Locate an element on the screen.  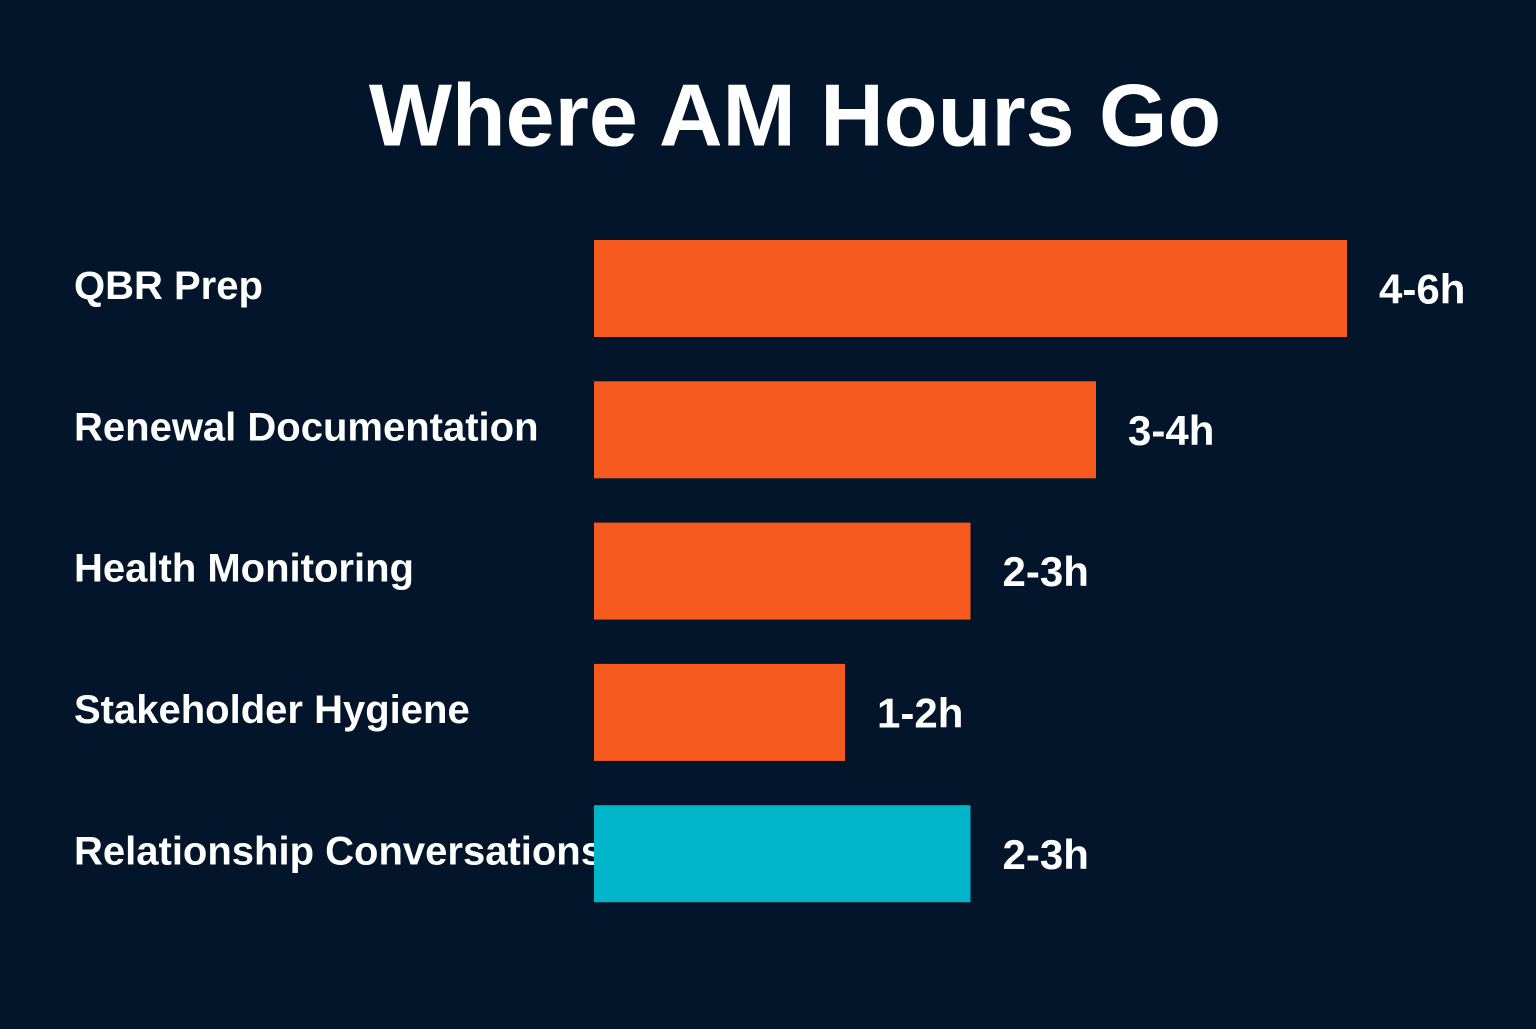
value-label: 4-6h is located at coordinates (1422, 289).